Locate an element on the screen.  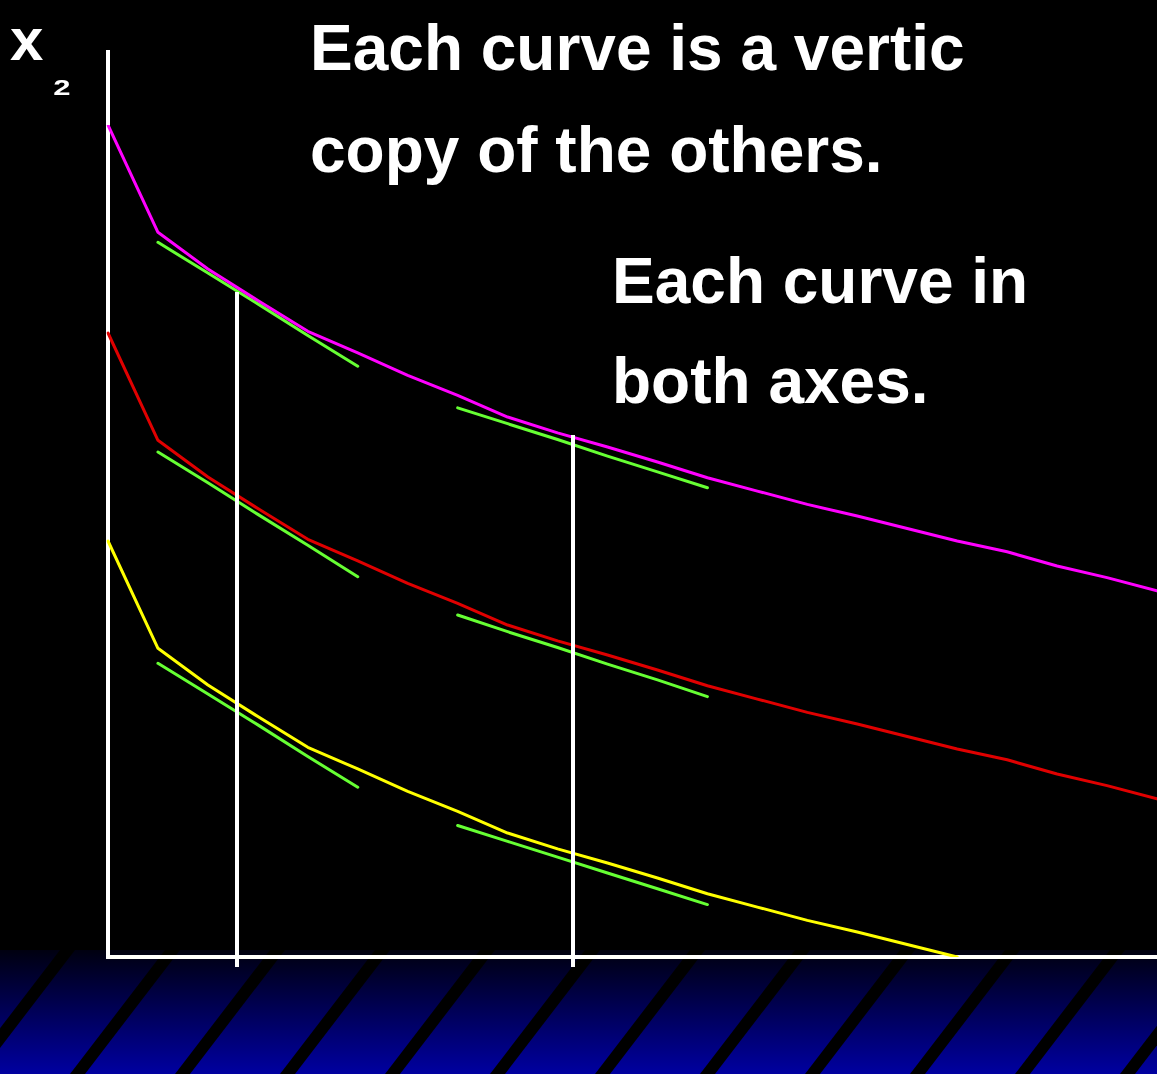
text: Each curve is a vertic is located at coordinates (637, 48).